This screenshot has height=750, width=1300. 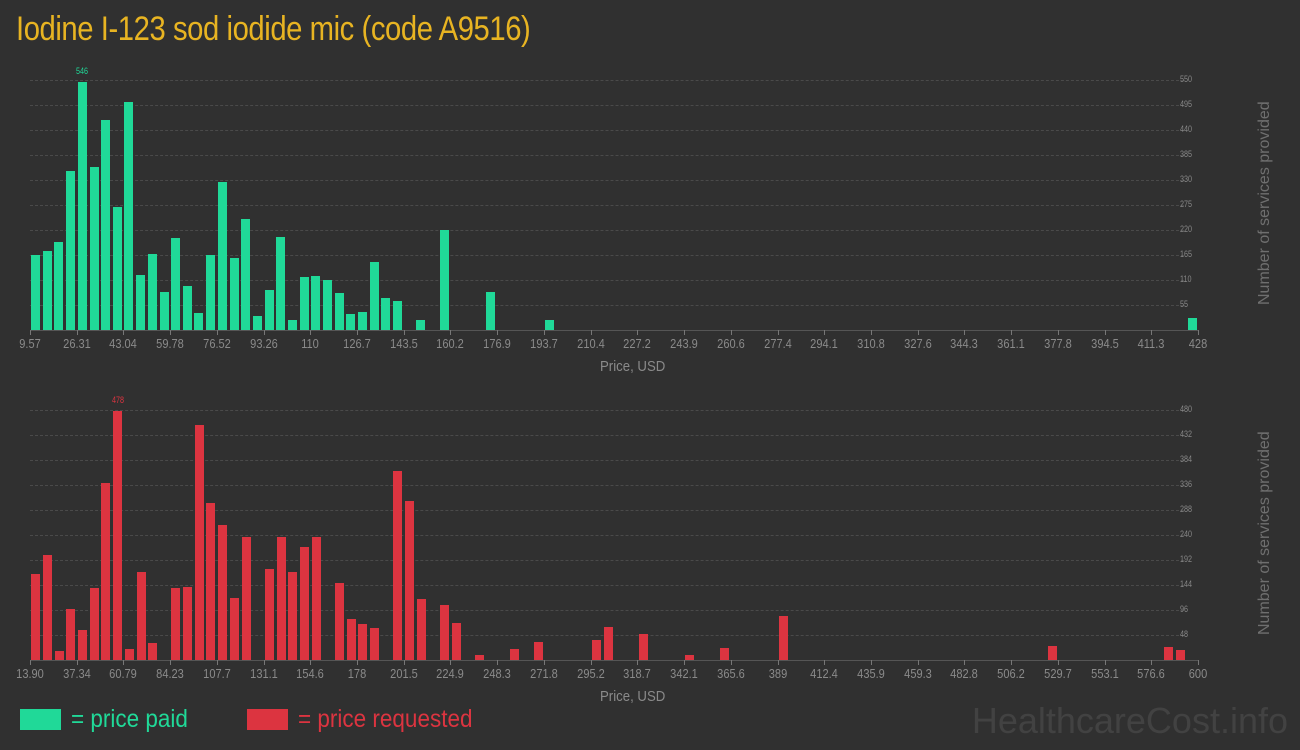 I want to click on x-tick-label: 529.7, so click(x=1057, y=673).